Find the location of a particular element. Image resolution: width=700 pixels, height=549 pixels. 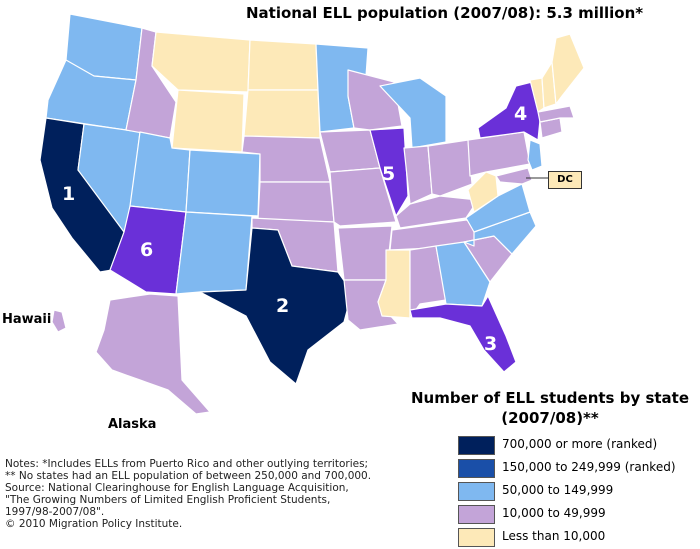

legend-title-line1: Number of ELL students by state is located at coordinates (550, 398).